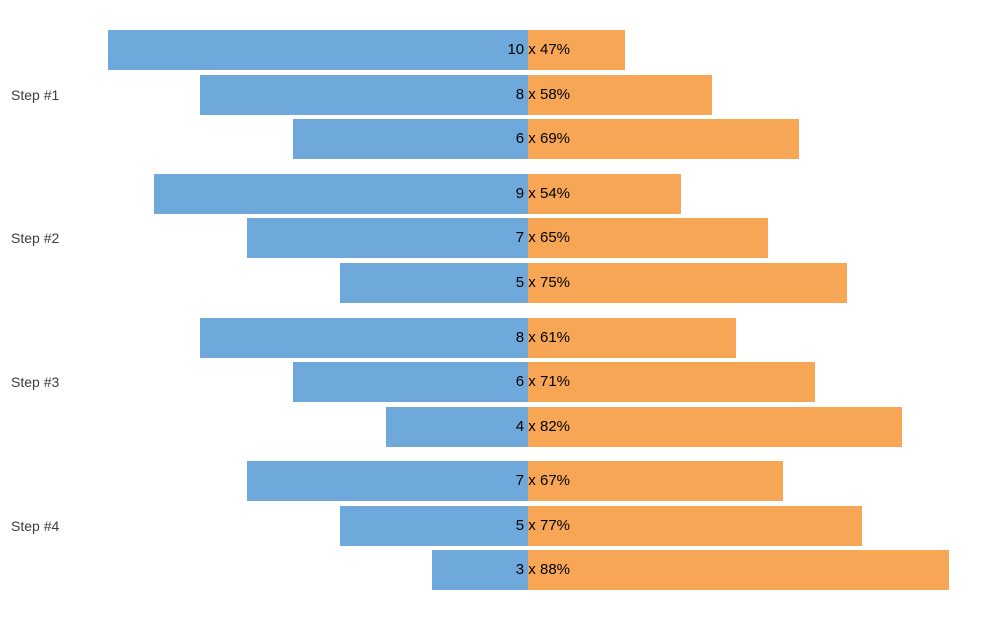 The width and height of the screenshot is (1000, 618). What do you see at coordinates (35, 238) in the screenshot?
I see `group-label: Step #2` at bounding box center [35, 238].